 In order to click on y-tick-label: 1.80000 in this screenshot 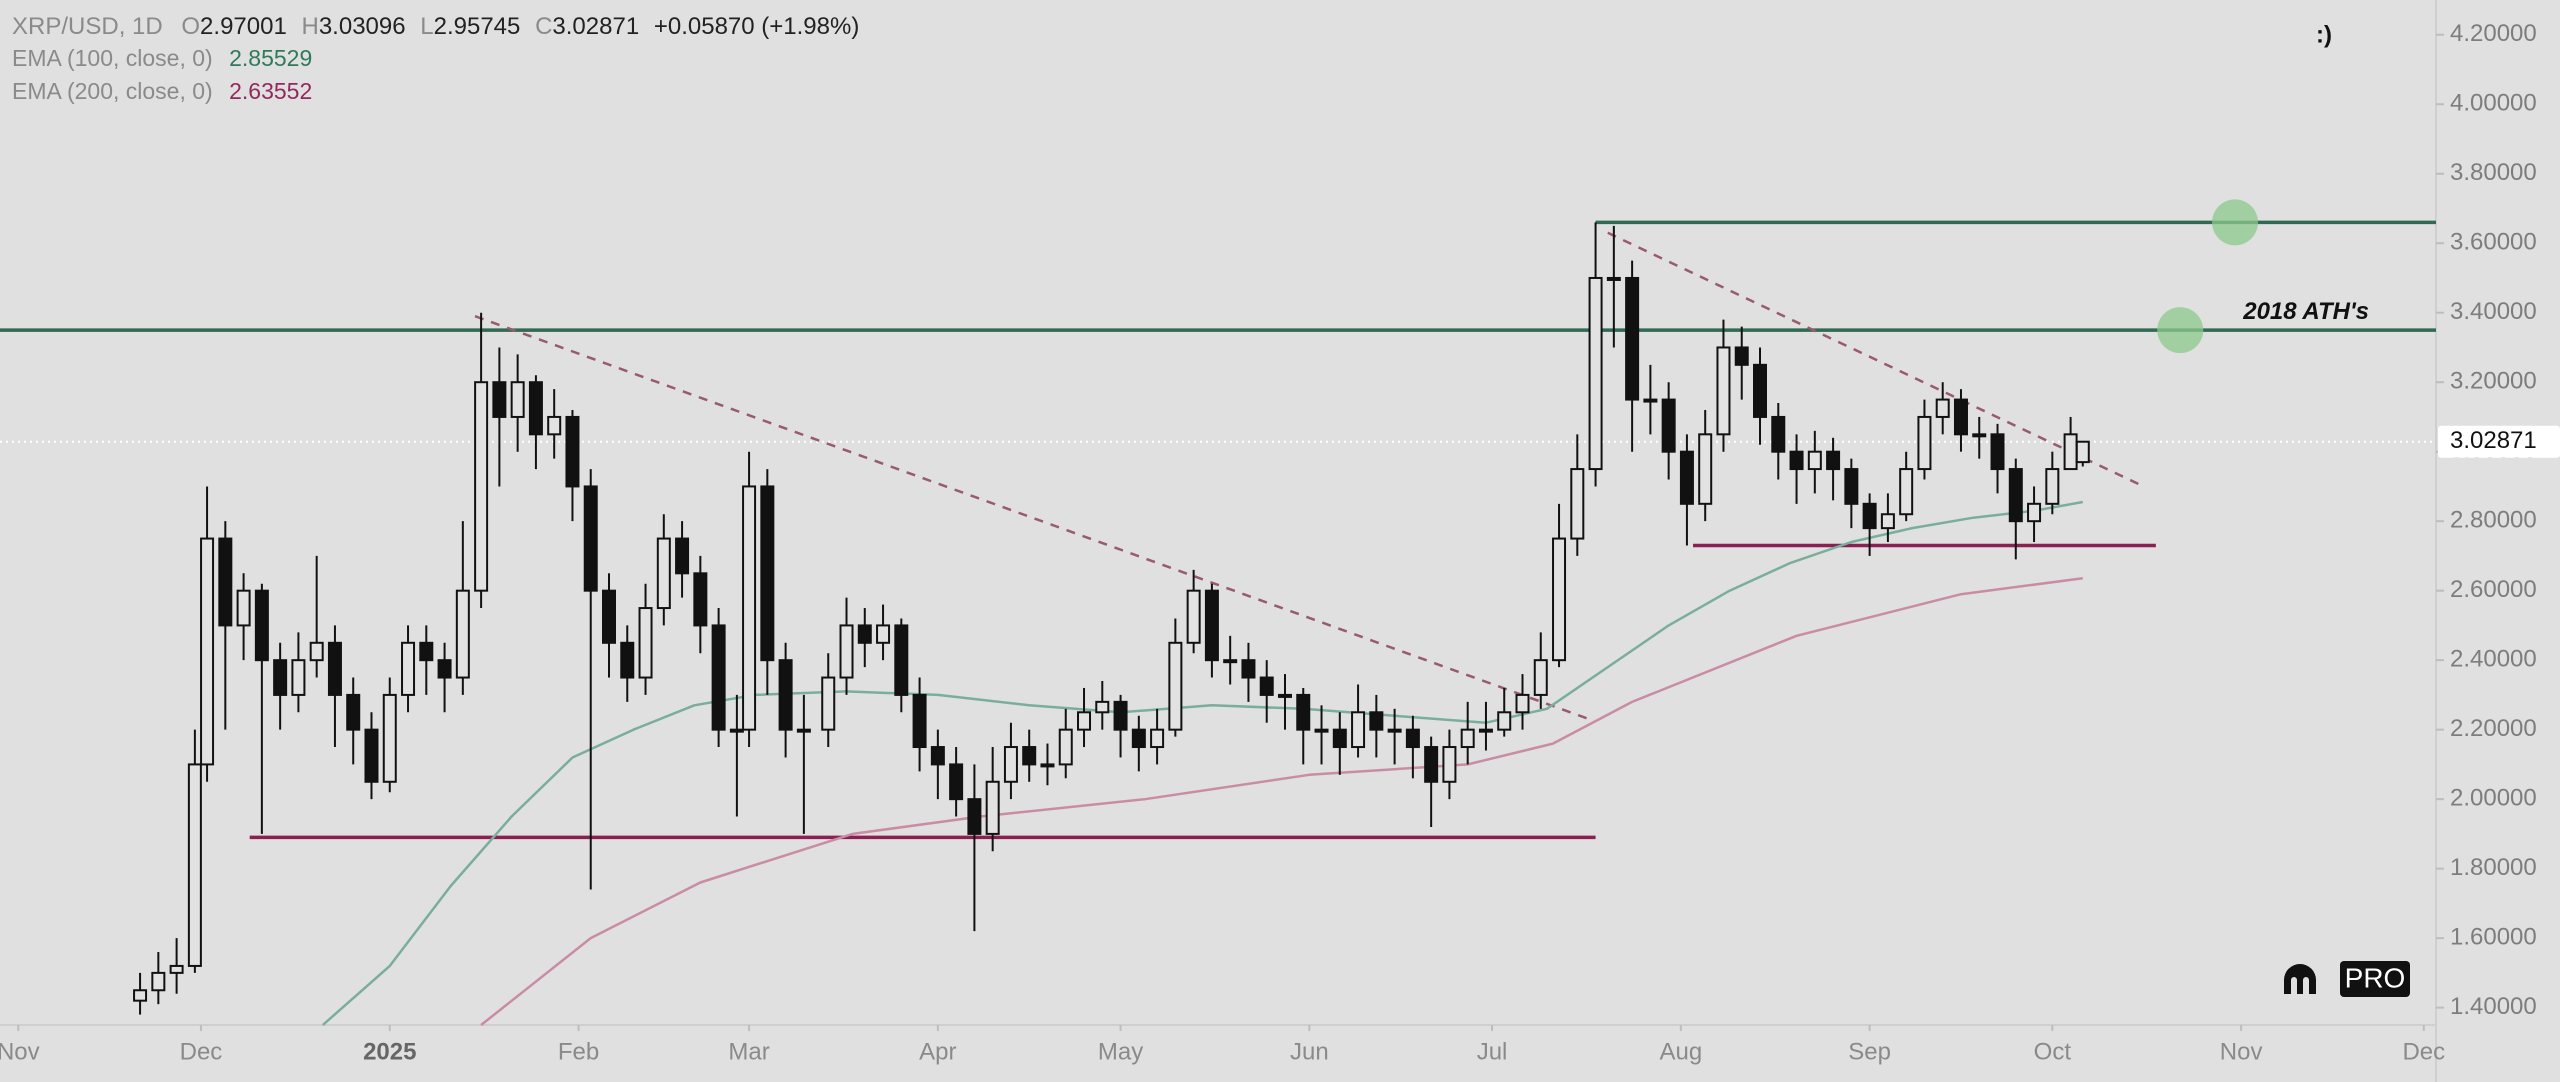, I will do `click(2493, 867)`.